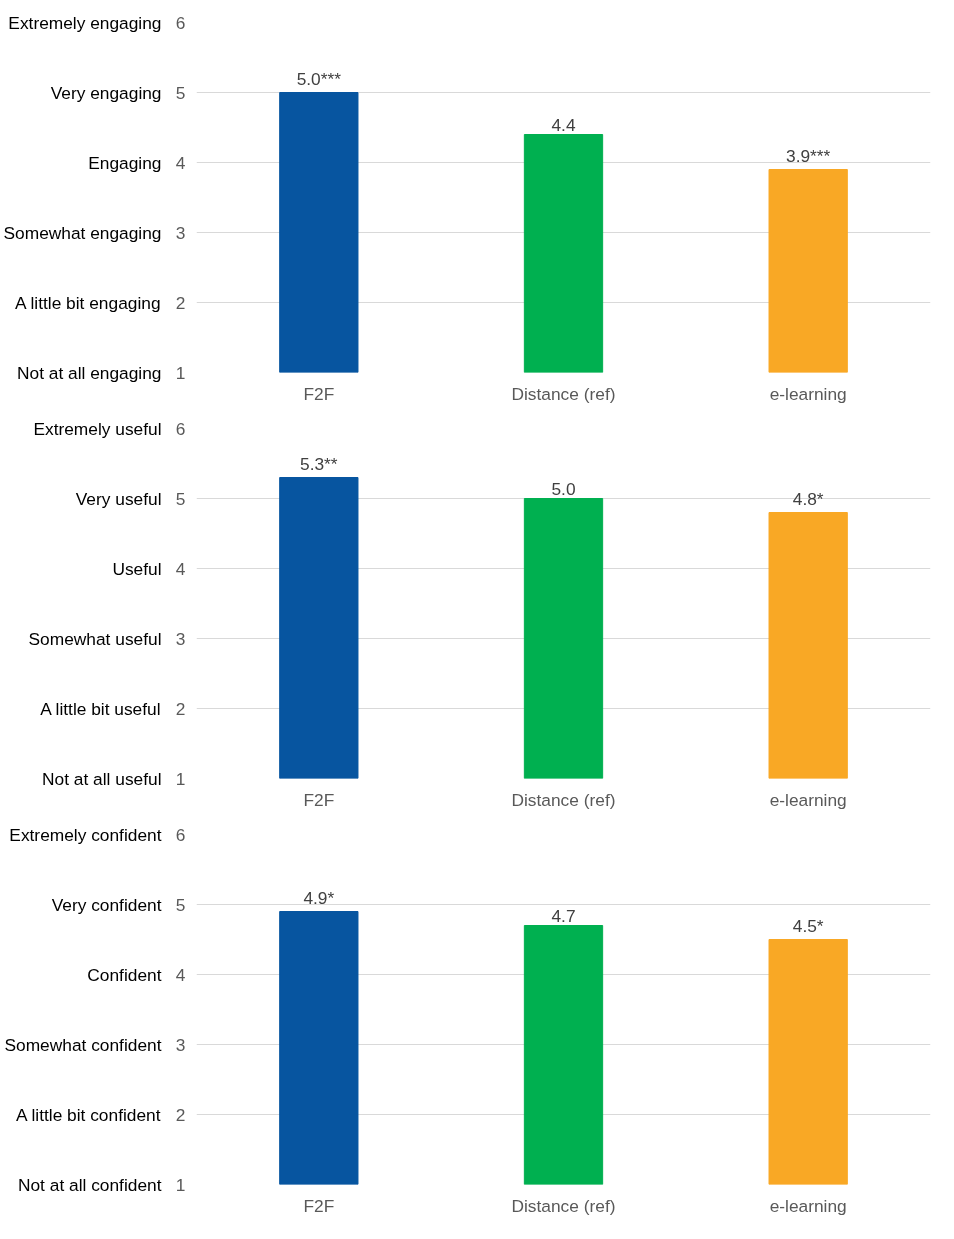  Describe the element at coordinates (106, 92) in the screenshot. I see `text: Very engaging` at that location.